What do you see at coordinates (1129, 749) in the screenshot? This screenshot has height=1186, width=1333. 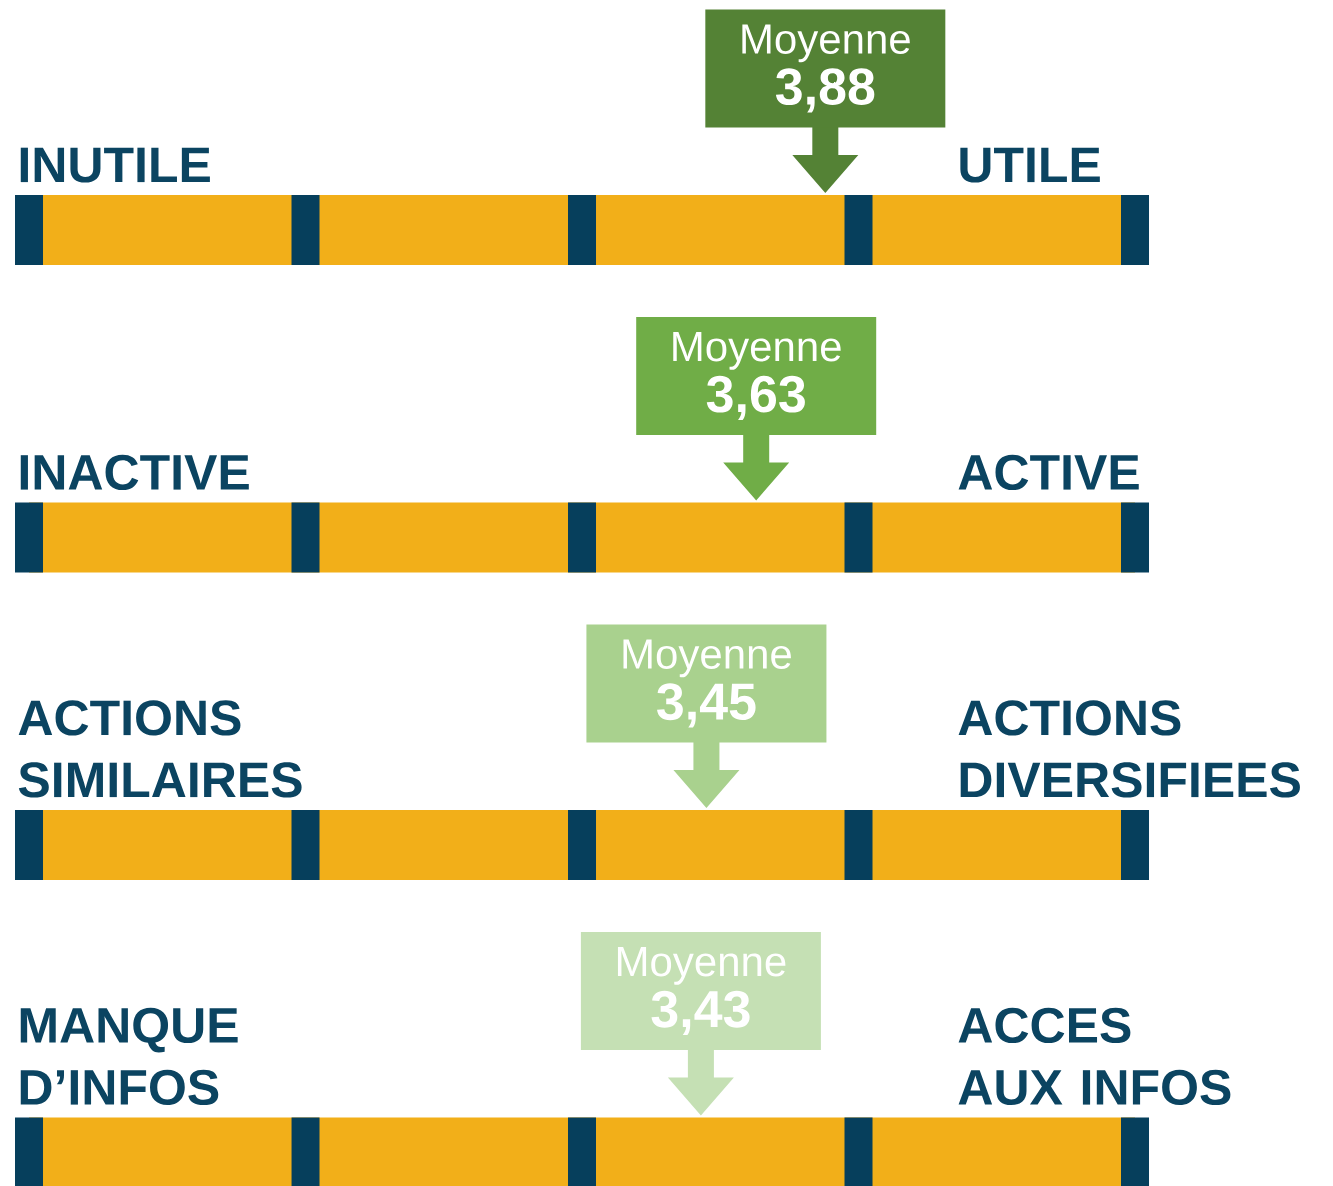 I see `text: ACTIONS DIVERSIFIEES` at bounding box center [1129, 749].